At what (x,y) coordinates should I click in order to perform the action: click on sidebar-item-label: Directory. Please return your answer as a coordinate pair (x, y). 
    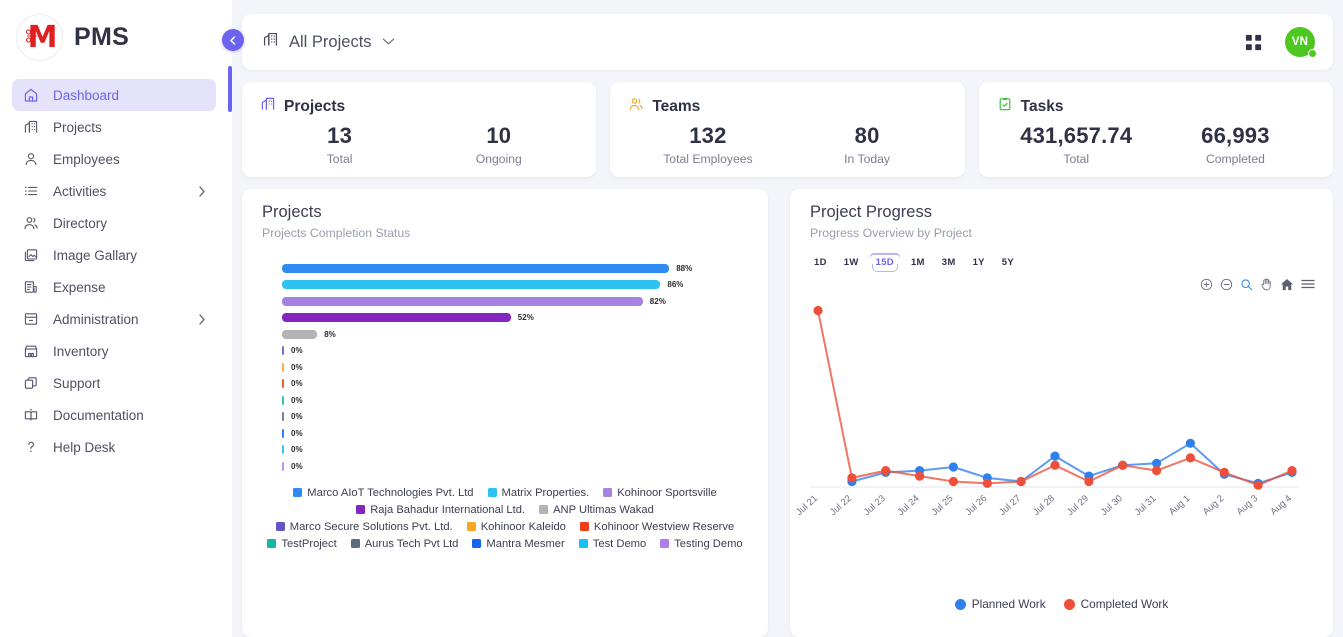
    Looking at the image, I should click on (80, 223).